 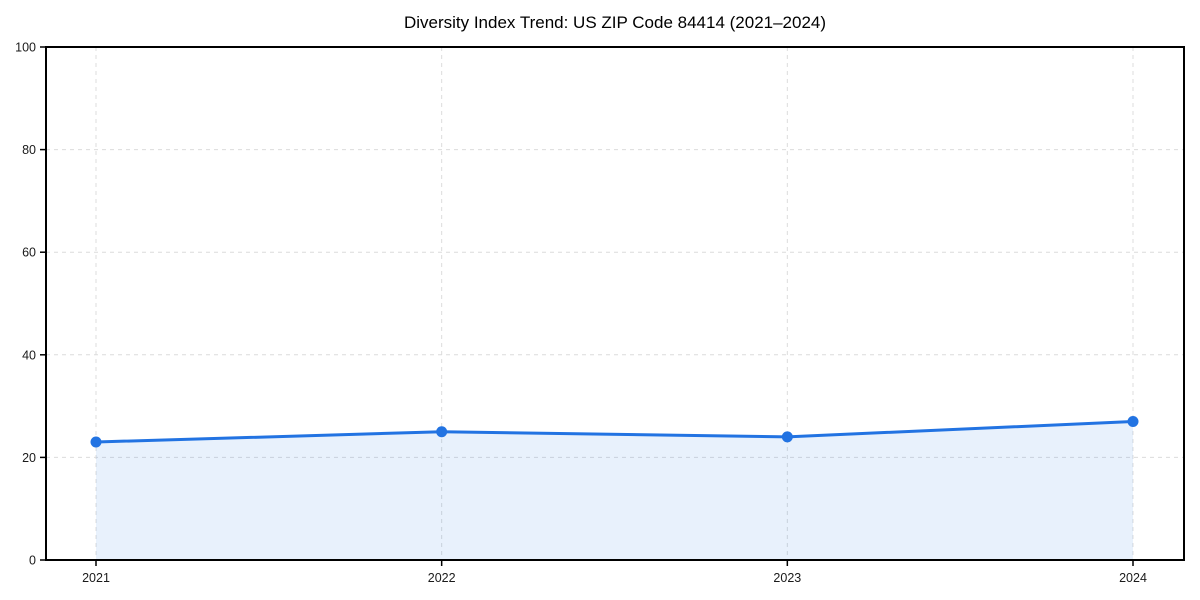 I want to click on y-tick-label: 20, so click(x=29, y=458).